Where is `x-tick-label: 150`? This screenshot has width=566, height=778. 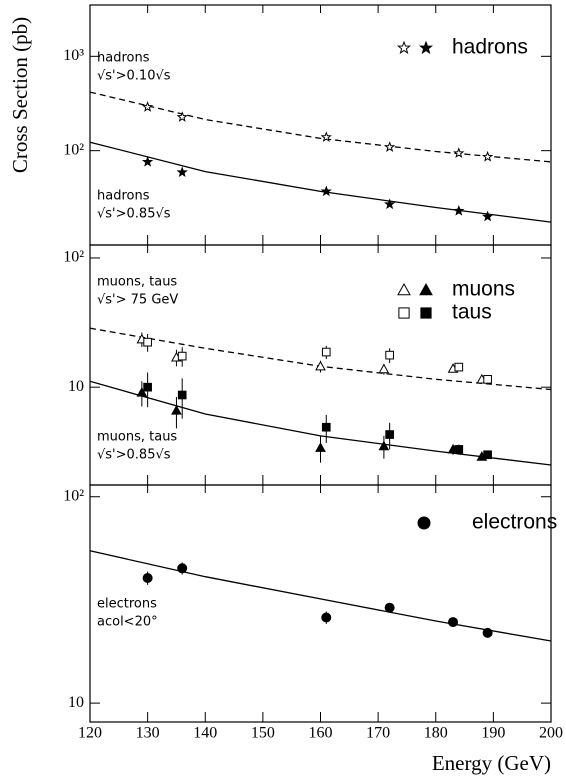
x-tick-label: 150 is located at coordinates (263, 733).